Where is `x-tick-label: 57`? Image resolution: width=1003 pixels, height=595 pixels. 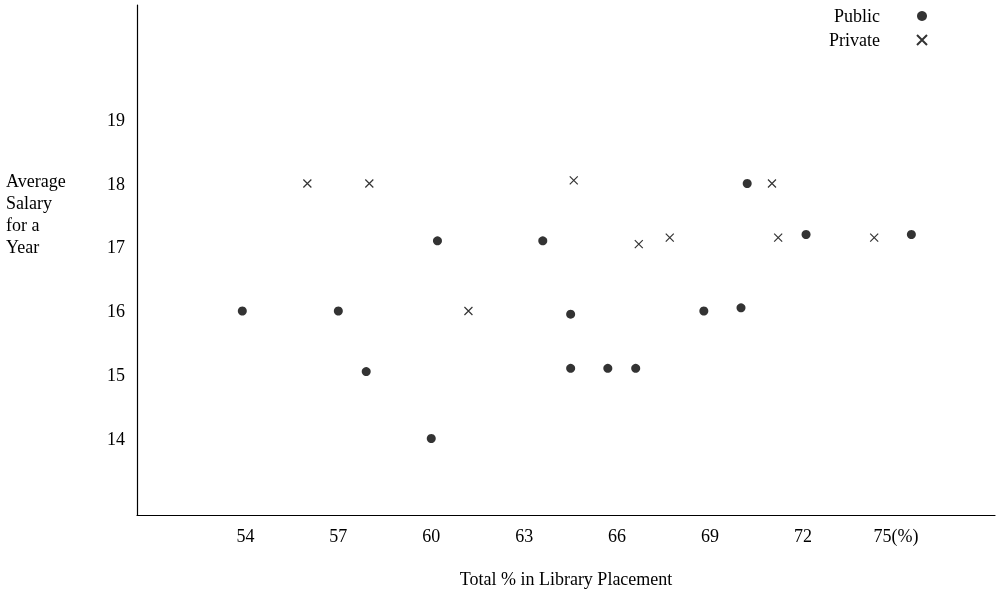
x-tick-label: 57 is located at coordinates (338, 536).